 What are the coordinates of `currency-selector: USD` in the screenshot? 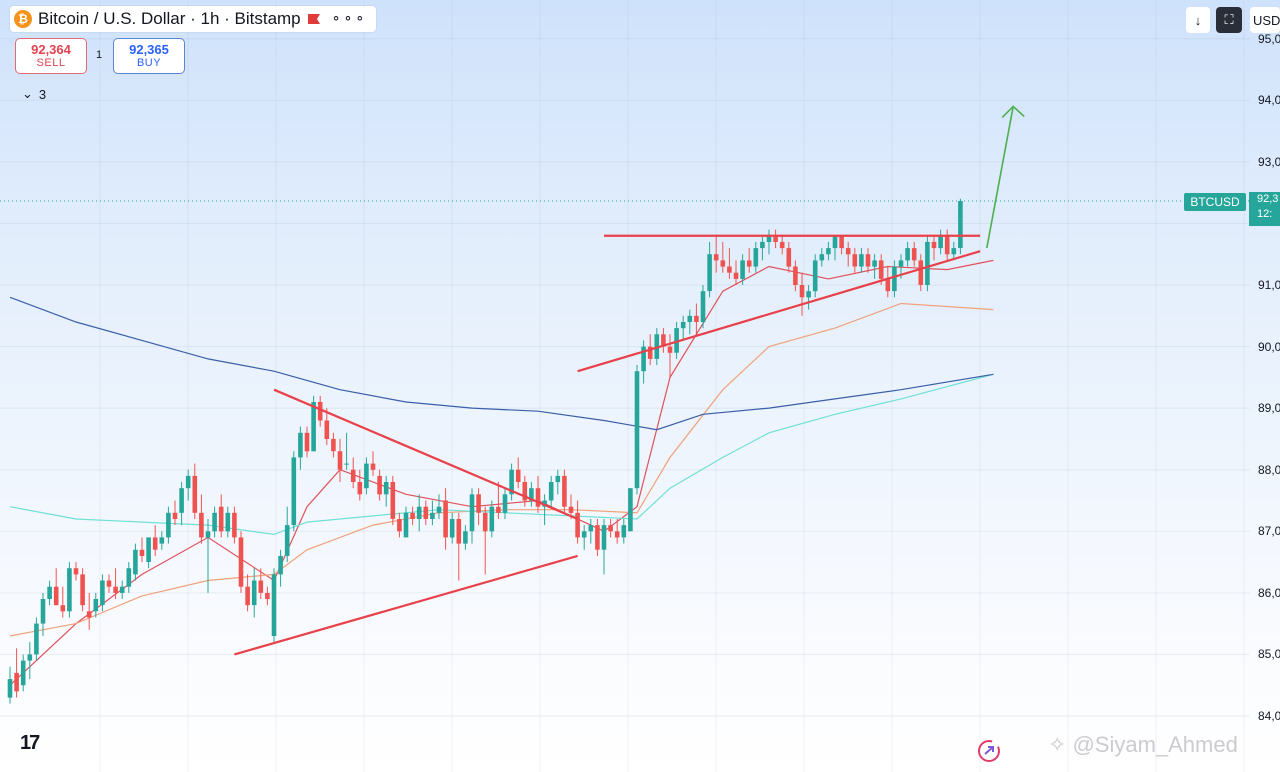 It's located at (1265, 20).